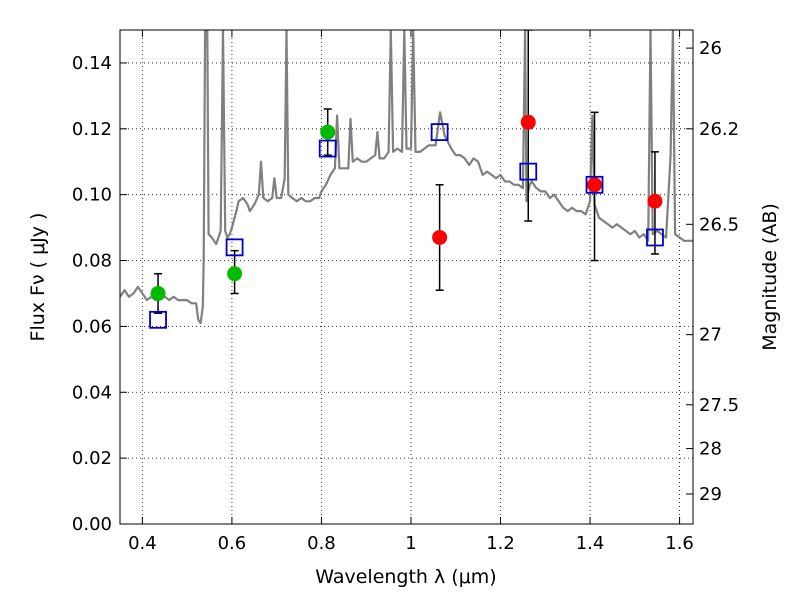  I want to click on y-axis-label: Flux Fν ( μJy ), so click(38, 277).